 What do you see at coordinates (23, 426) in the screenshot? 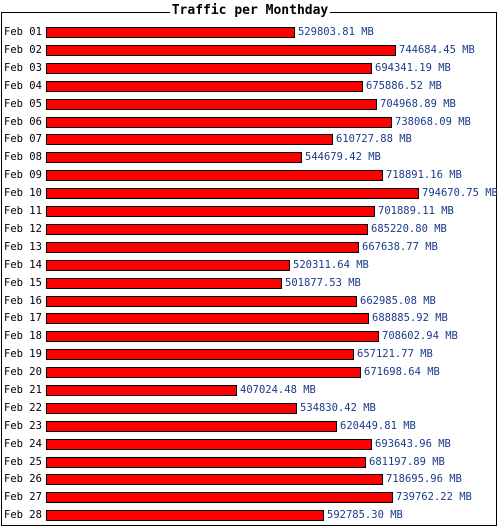
I see `day-label: Feb 23` at bounding box center [23, 426].